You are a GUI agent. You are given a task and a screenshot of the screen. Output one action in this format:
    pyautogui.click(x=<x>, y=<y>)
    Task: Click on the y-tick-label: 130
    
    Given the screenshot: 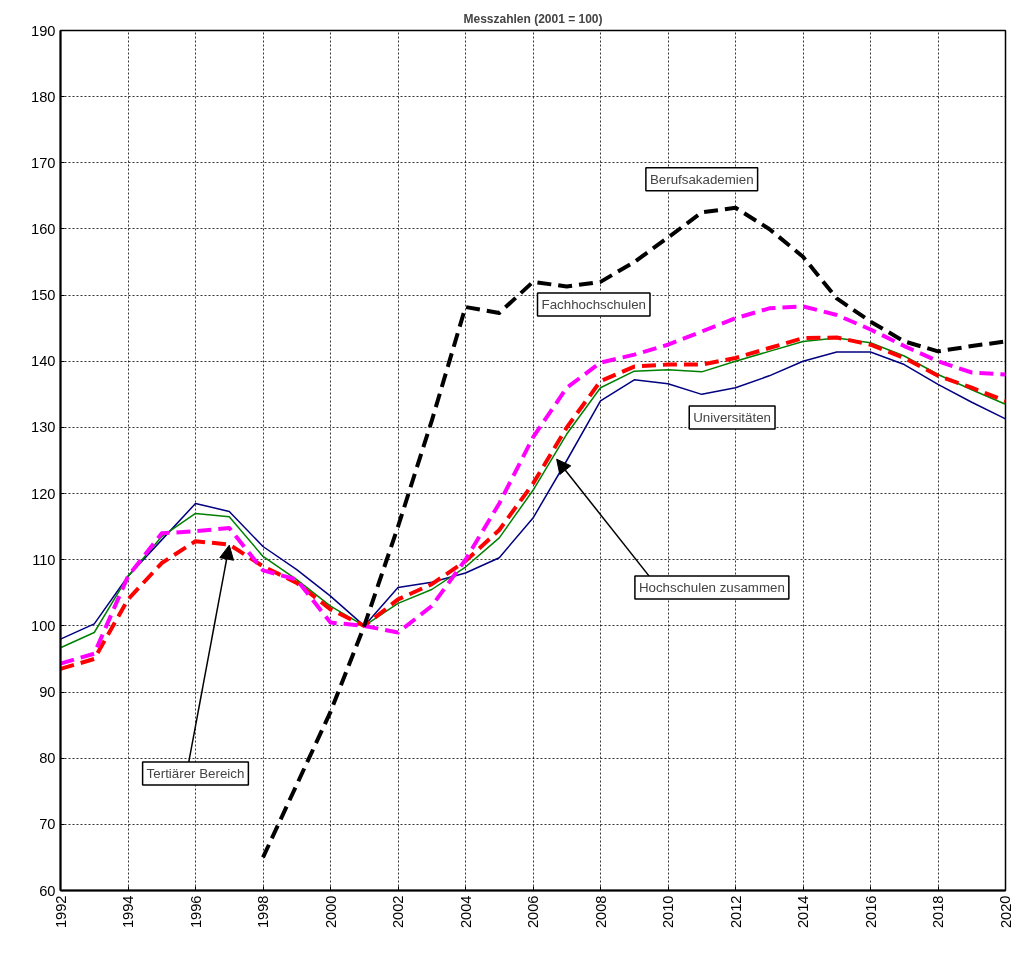 What is the action you would take?
    pyautogui.click(x=43, y=427)
    